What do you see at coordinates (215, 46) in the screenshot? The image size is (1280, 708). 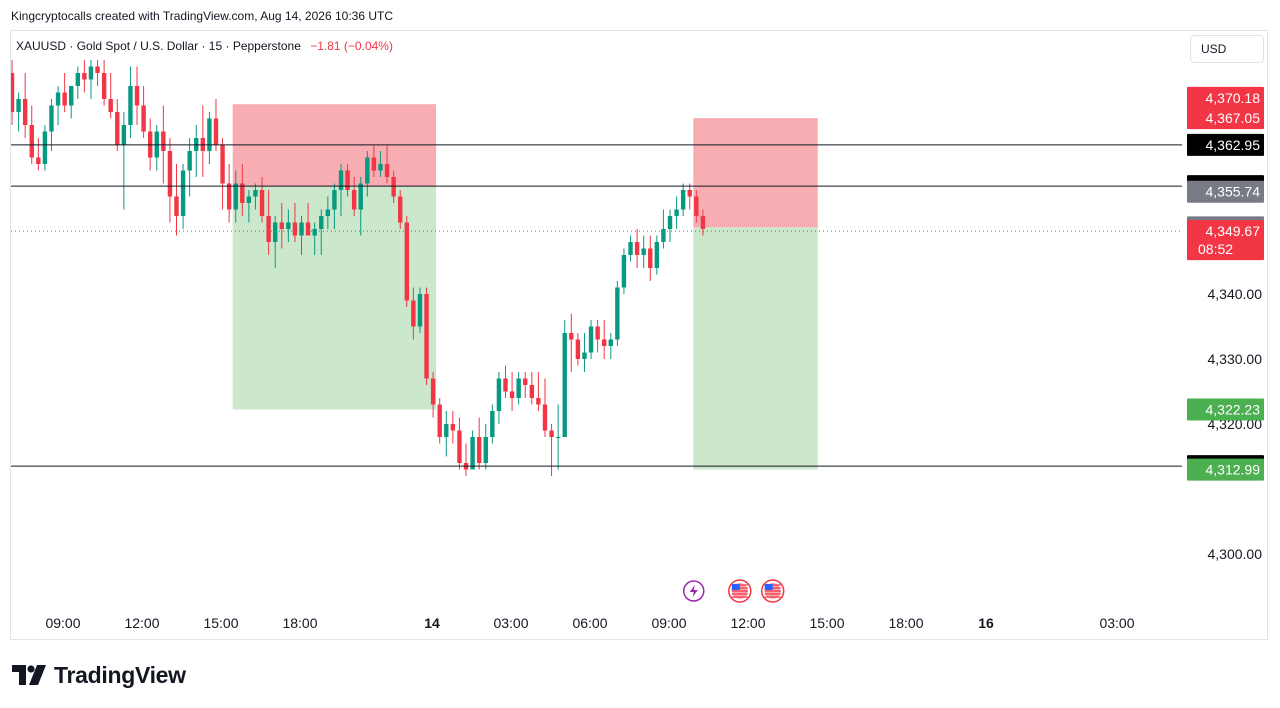 I see `interval-label: 15` at bounding box center [215, 46].